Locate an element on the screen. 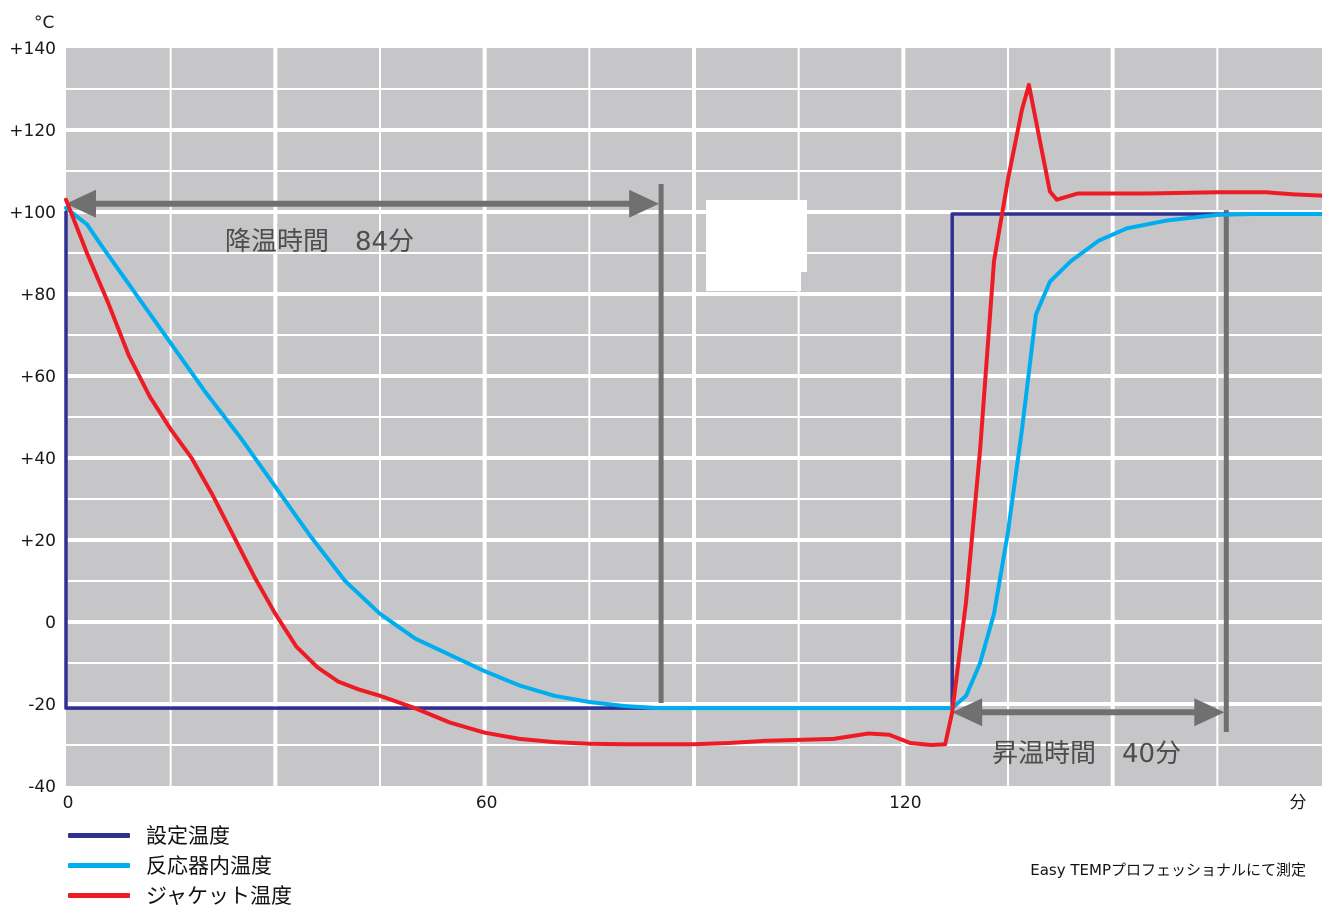 This screenshot has width=1322, height=910. heating-time-label: 昇温時間 40分 is located at coordinates (1086, 754).